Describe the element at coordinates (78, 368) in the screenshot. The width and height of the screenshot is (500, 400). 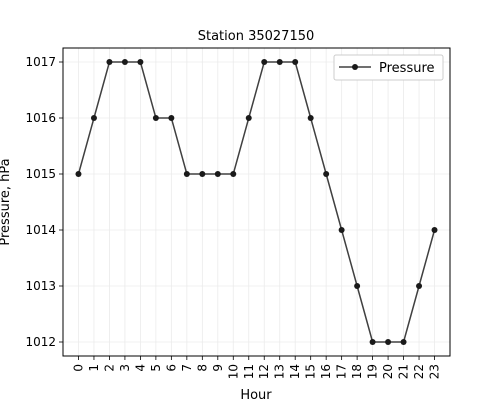
I see `x-tick-label: 0` at that location.